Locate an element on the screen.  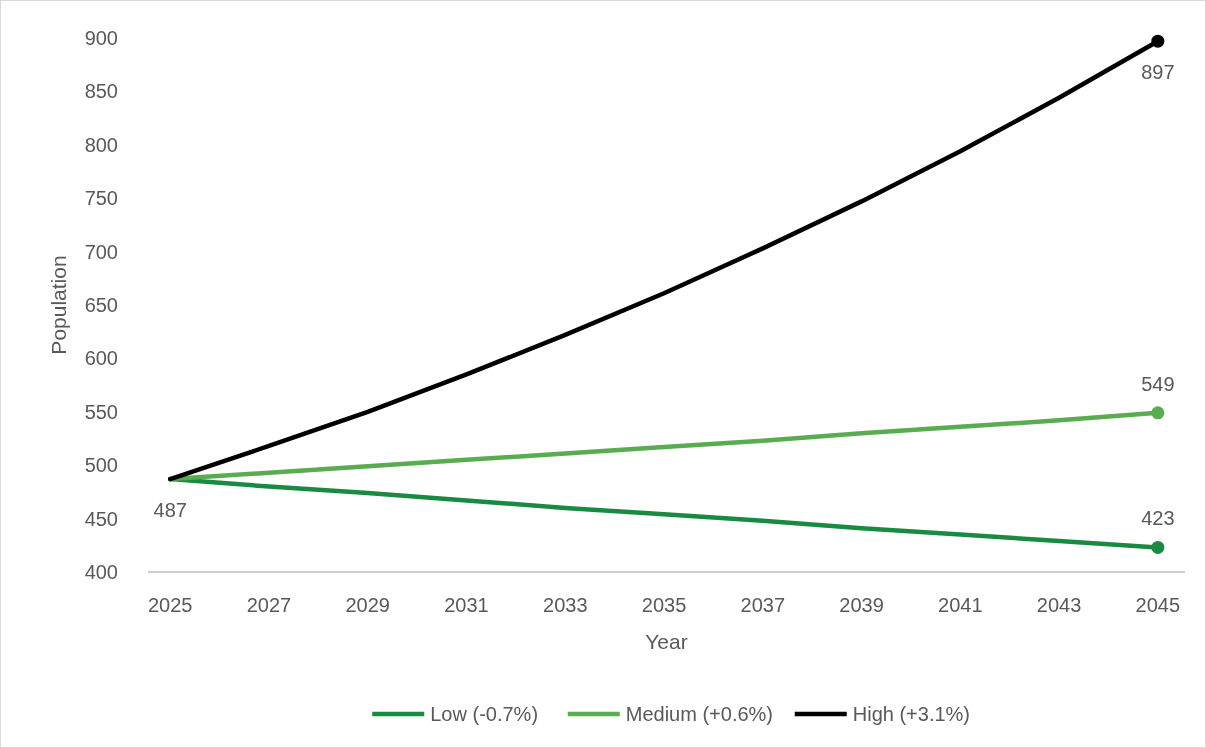
x-tick-label: 2033 is located at coordinates (565, 605).